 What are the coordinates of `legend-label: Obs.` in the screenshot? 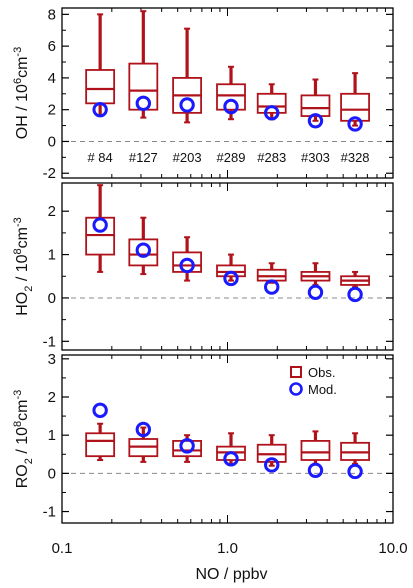 It's located at (321, 372).